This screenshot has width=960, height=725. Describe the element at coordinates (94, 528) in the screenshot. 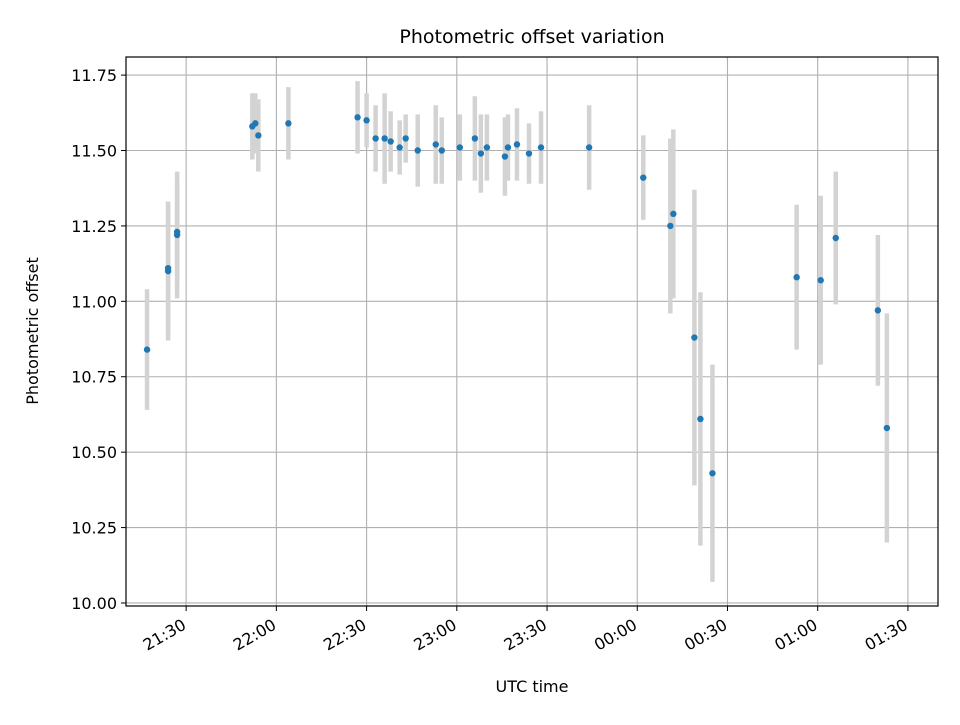

I see `y-tick-label: 10.25` at that location.